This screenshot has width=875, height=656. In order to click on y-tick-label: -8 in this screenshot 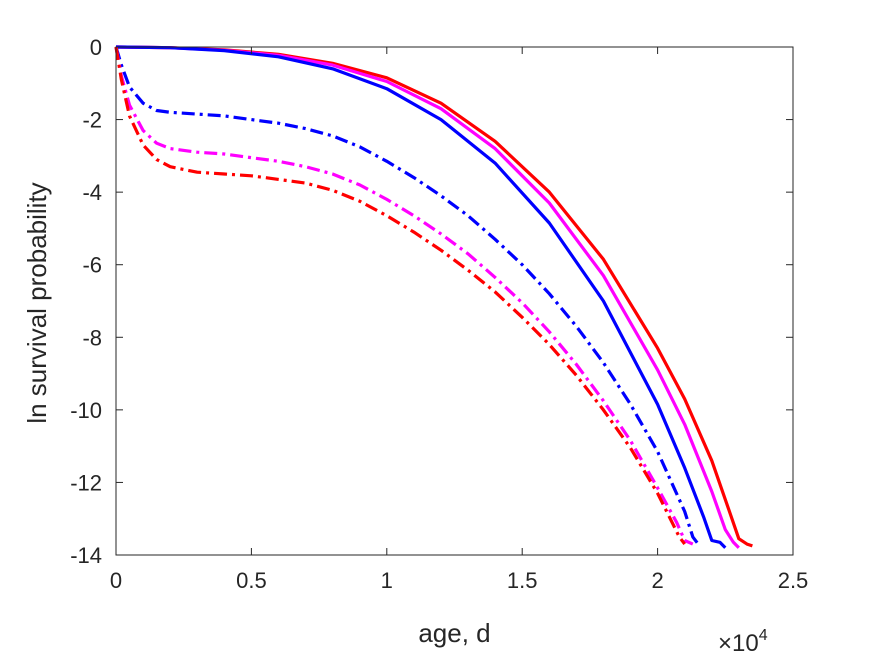, I will do `click(92, 337)`.